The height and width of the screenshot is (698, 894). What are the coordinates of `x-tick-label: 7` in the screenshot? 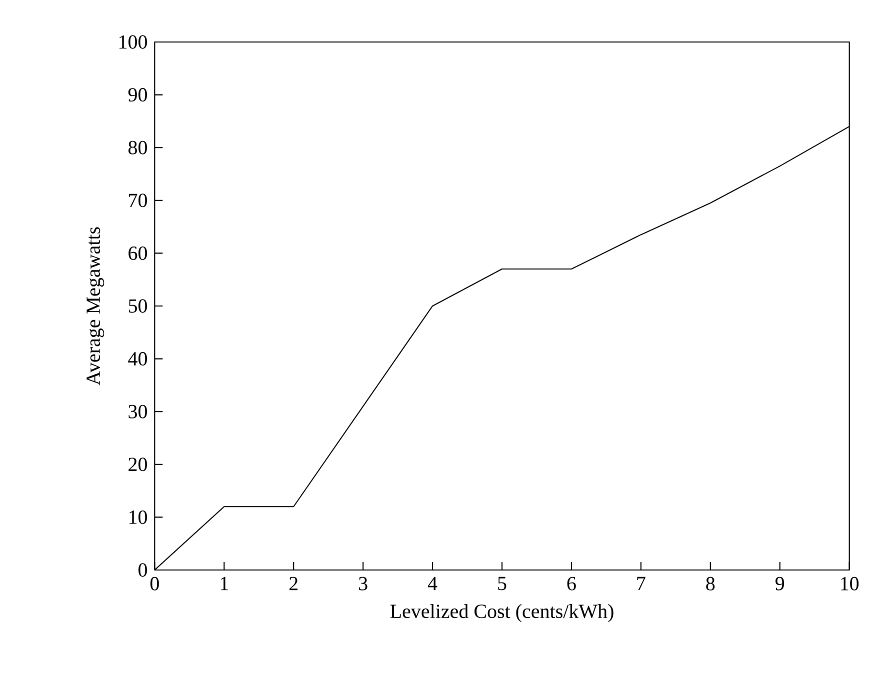 It's located at (641, 583).